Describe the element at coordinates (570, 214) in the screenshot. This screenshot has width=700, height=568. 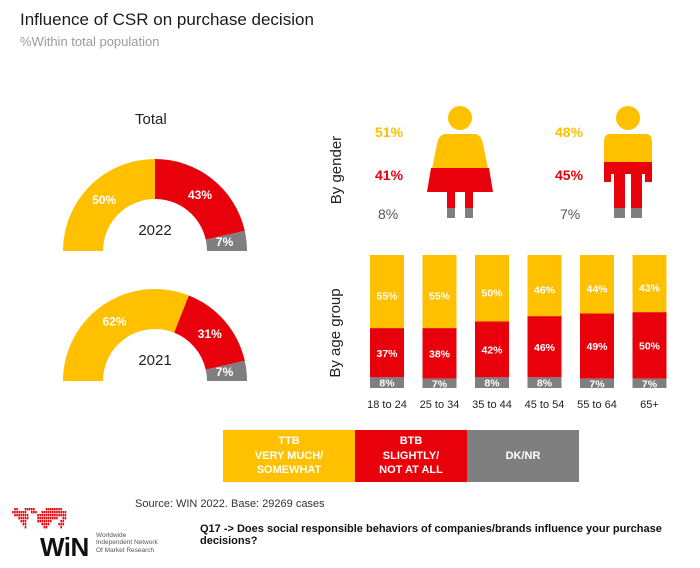
I see `male-dk-value: 7%` at that location.